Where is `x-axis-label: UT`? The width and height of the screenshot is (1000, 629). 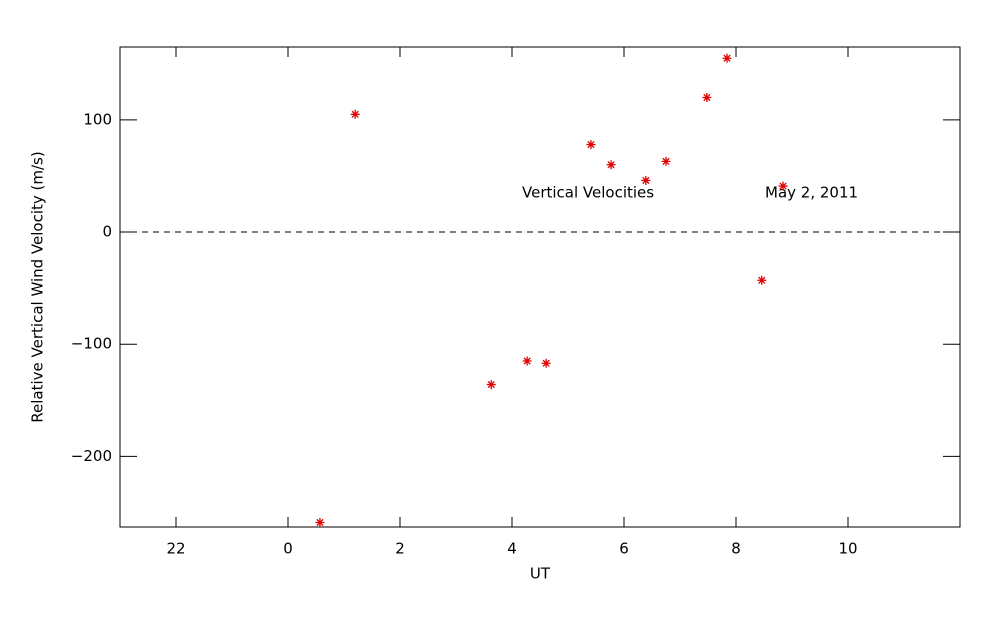
x-axis-label: UT is located at coordinates (540, 574).